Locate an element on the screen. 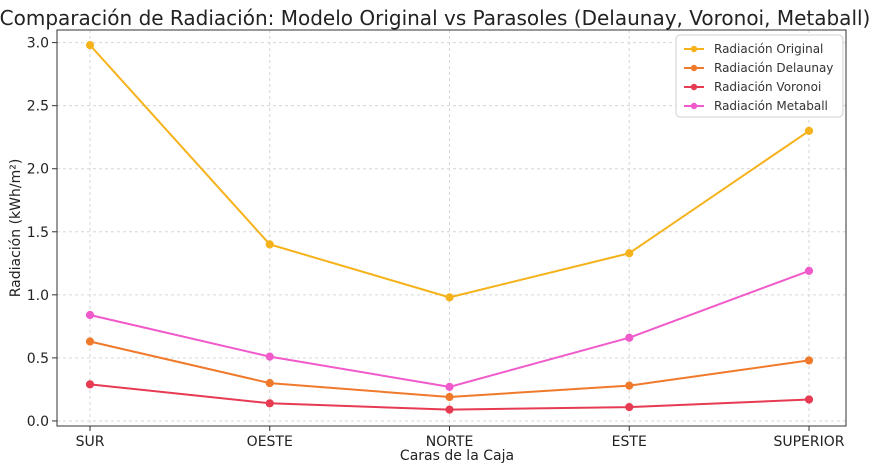 This screenshot has width=870, height=471. y-axis-label: Radiación (kWh/m²) is located at coordinates (16, 228).